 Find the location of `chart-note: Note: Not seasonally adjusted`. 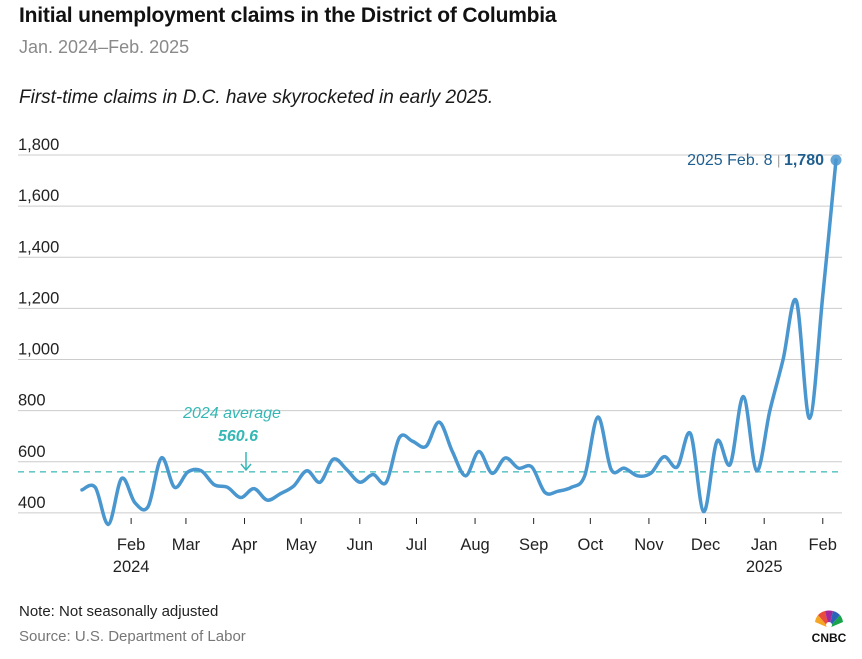

chart-note: Note: Not seasonally adjusted is located at coordinates (119, 611).